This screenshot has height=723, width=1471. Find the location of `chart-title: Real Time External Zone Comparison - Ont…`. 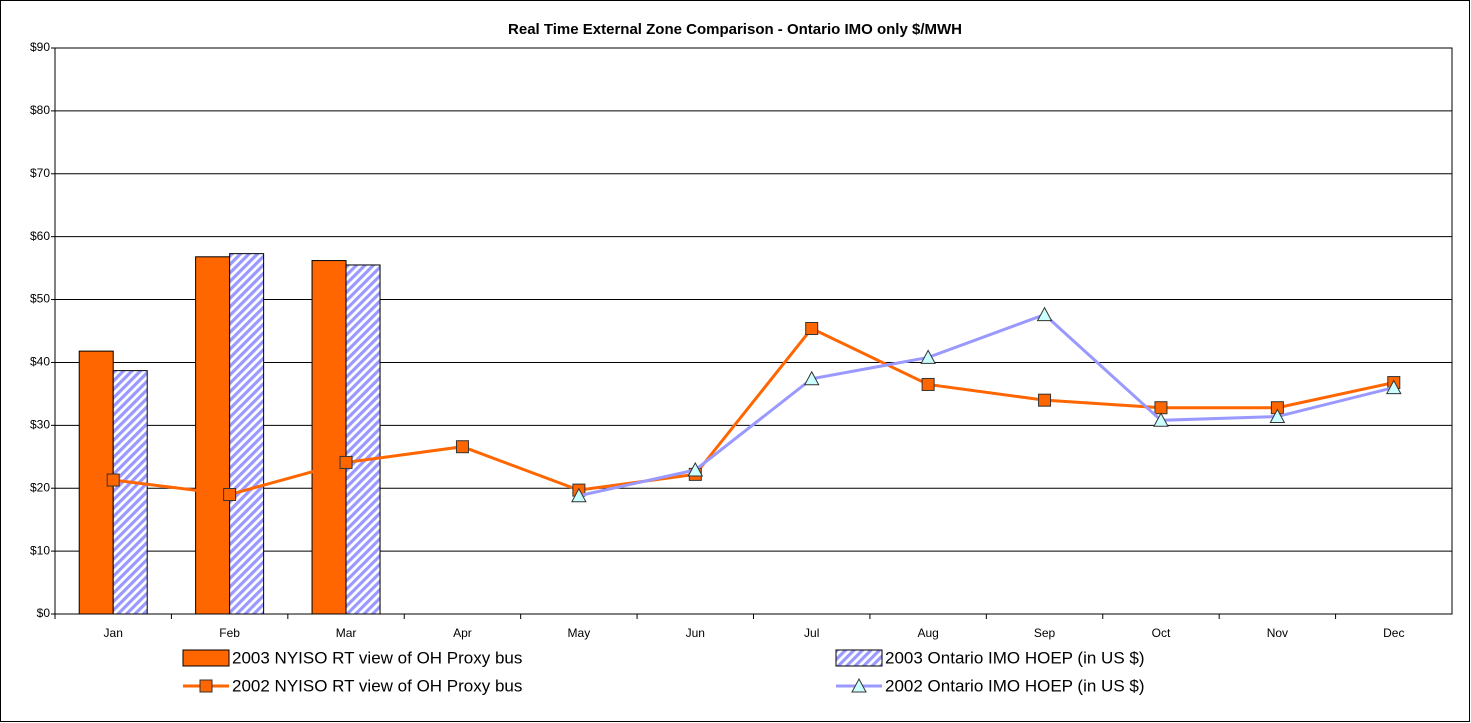

chart-title: Real Time External Zone Comparison - Ont… is located at coordinates (735, 29).